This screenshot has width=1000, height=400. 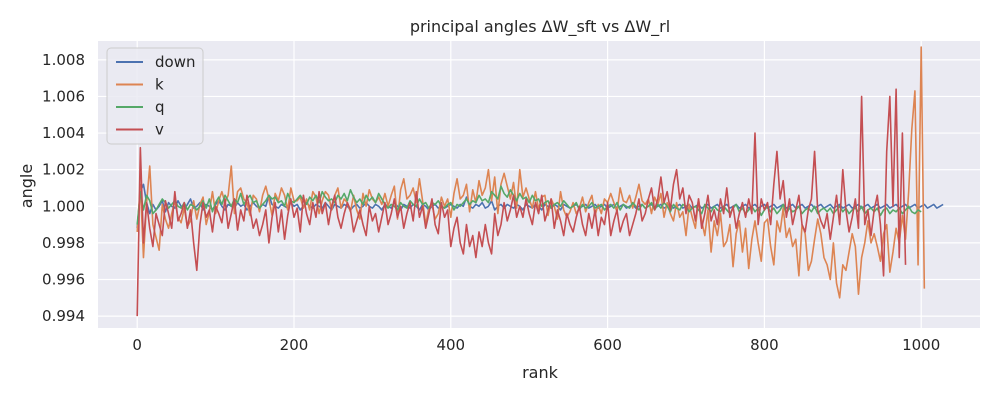 What do you see at coordinates (160, 107) in the screenshot?
I see `legend-label-q: q` at bounding box center [160, 107].